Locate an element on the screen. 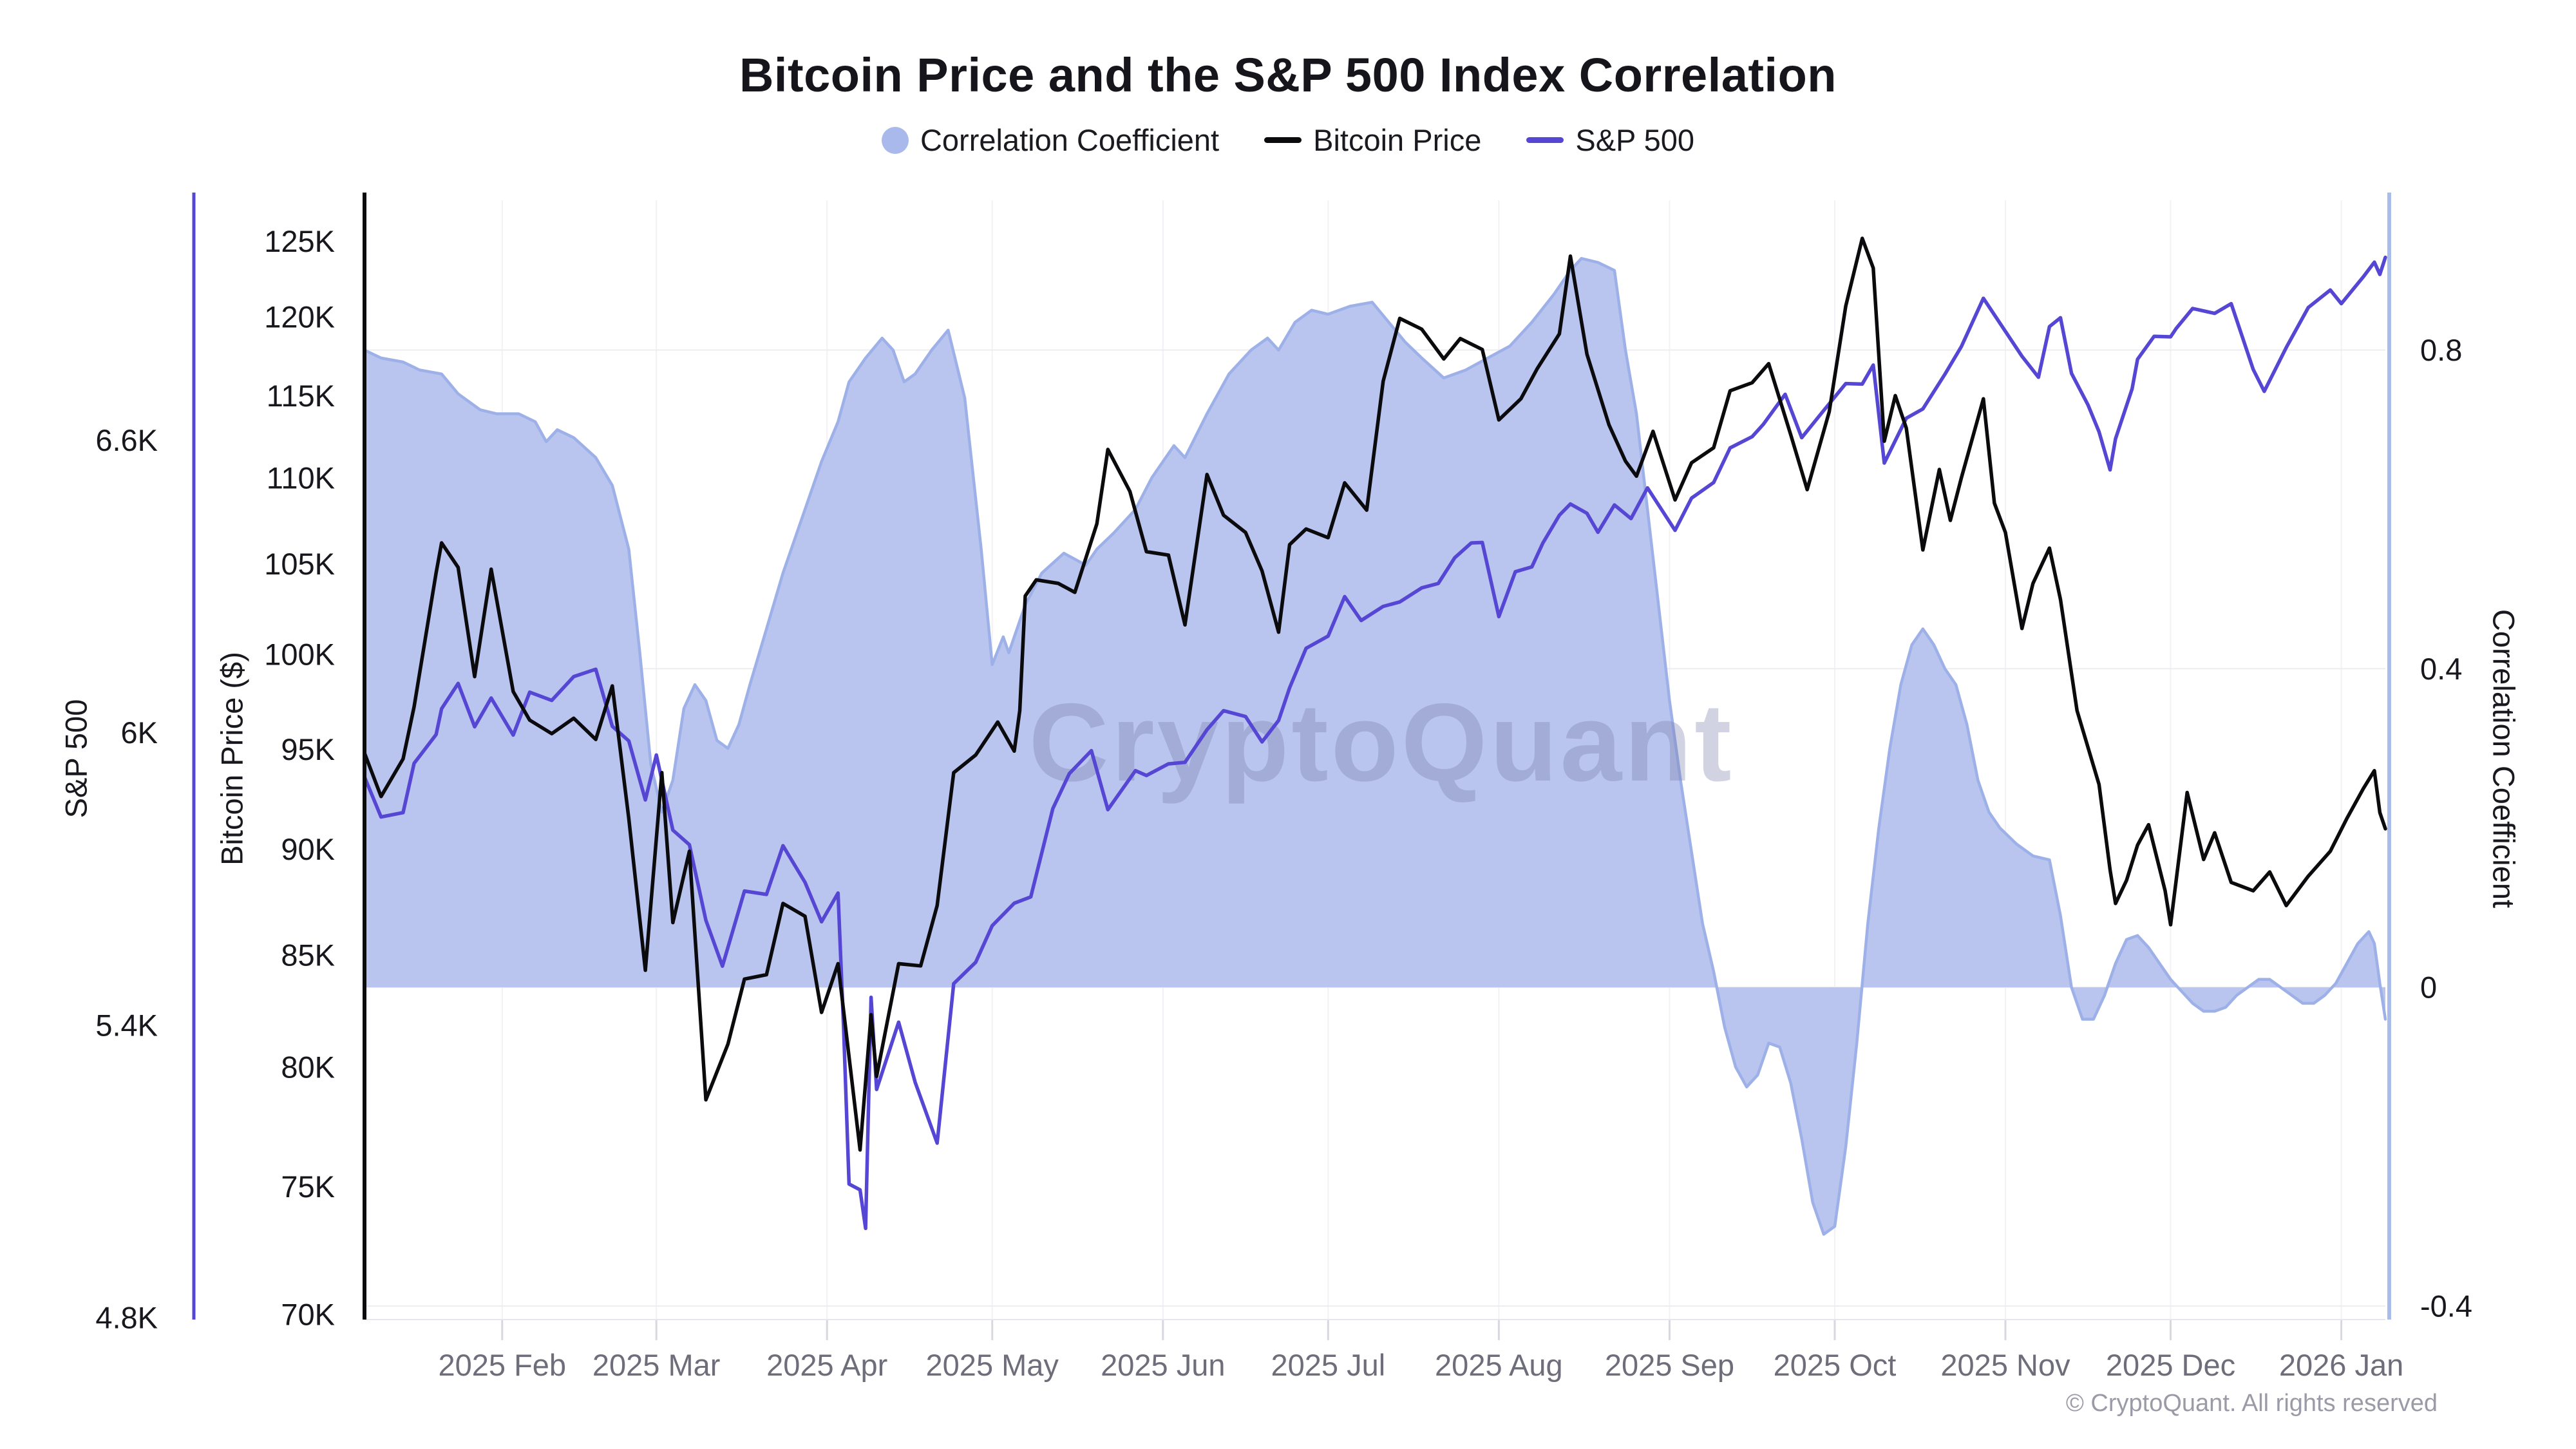  btc-tick-label: 90K is located at coordinates (308, 849).